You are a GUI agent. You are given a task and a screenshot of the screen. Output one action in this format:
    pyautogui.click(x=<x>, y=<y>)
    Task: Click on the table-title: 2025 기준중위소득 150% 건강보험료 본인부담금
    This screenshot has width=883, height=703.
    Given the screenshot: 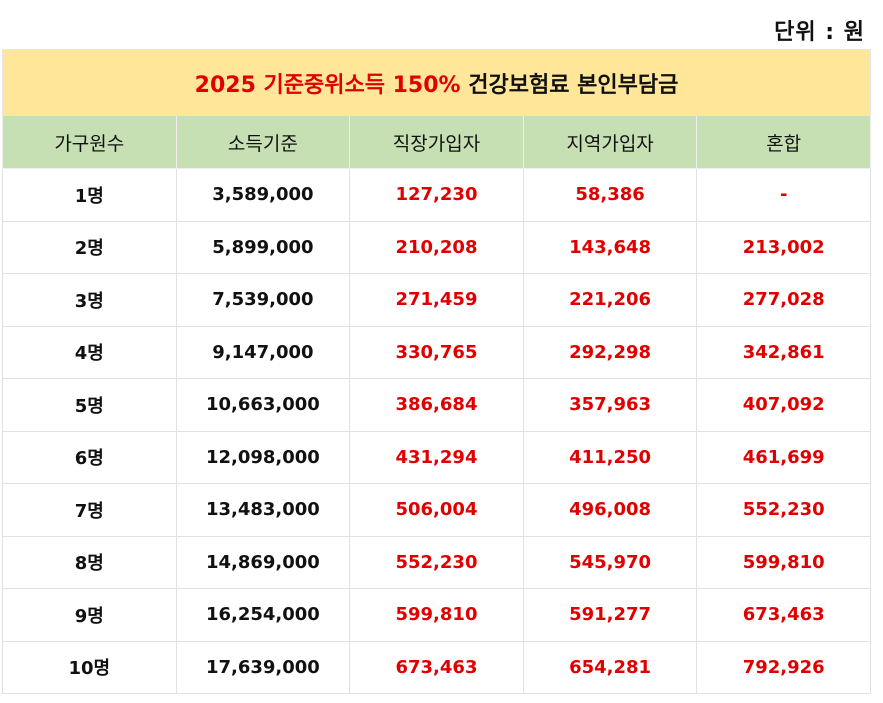 What is the action you would take?
    pyautogui.click(x=436, y=82)
    